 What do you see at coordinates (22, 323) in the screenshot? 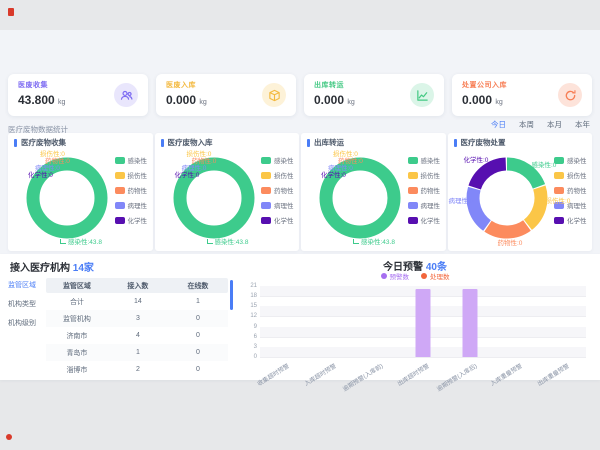
I see `side-tab-机构级别: 机构级别` at bounding box center [22, 323].